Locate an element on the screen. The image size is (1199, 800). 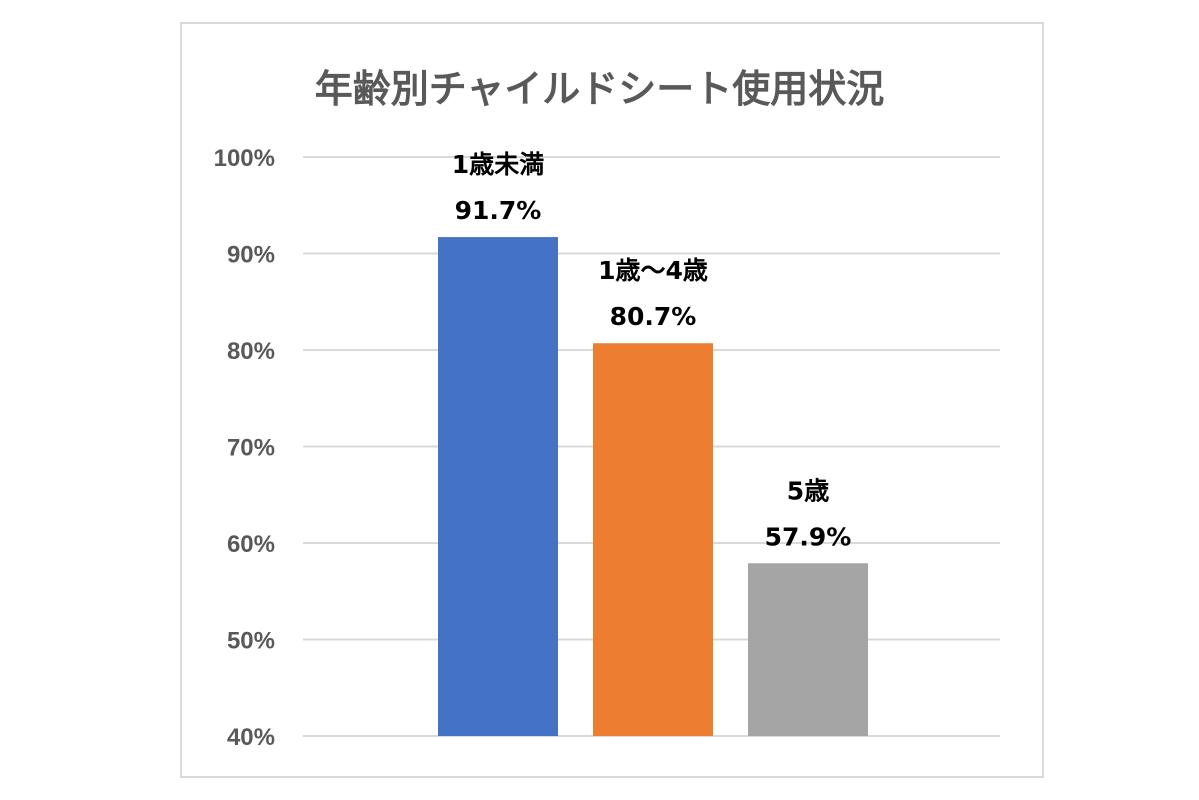
y-tick-label: 90% is located at coordinates (251, 255).